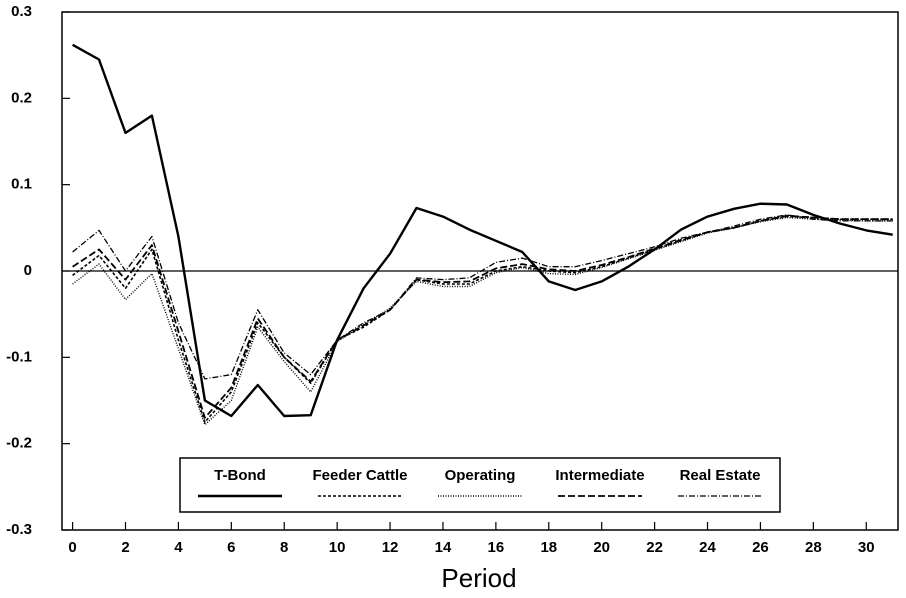 The width and height of the screenshot is (906, 598). What do you see at coordinates (231, 547) in the screenshot?
I see `x-tick-label: 6` at bounding box center [231, 547].